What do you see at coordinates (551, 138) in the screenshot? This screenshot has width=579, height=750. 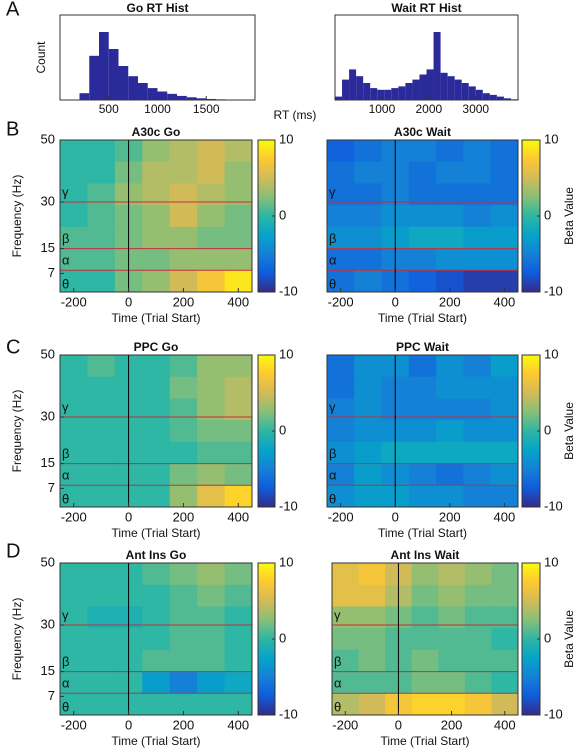 I see `colorbar-tick-label: 10` at bounding box center [551, 138].